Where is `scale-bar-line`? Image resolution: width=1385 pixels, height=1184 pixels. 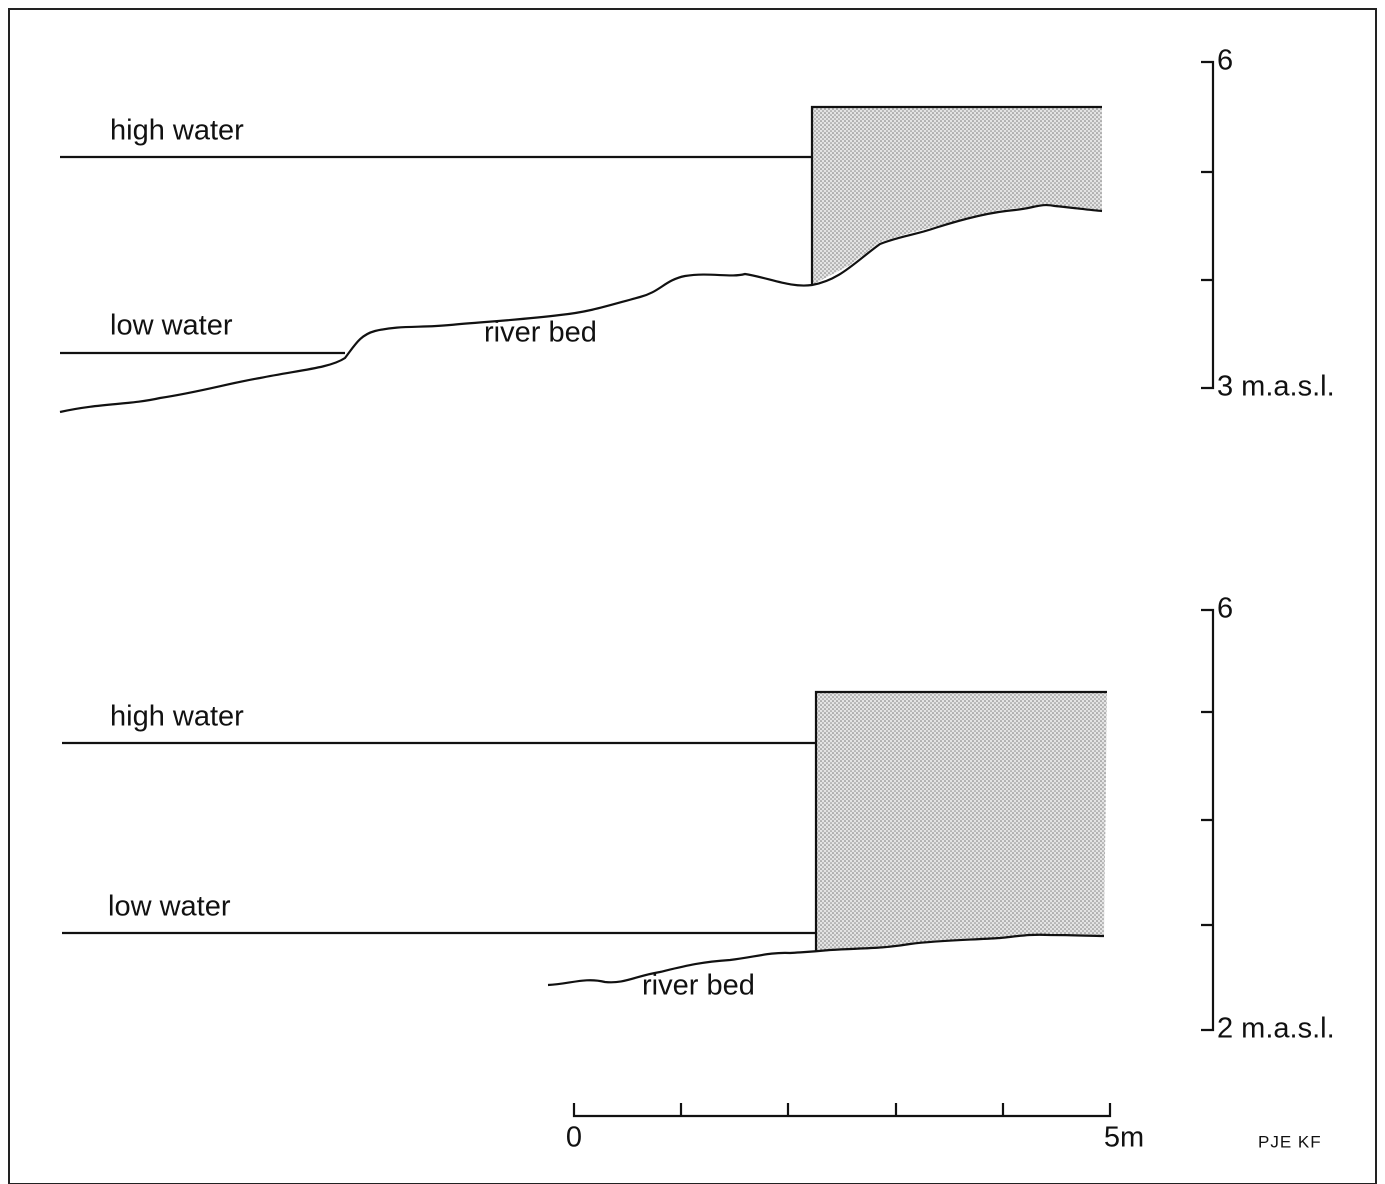 scale-bar-line is located at coordinates (842, 1110).